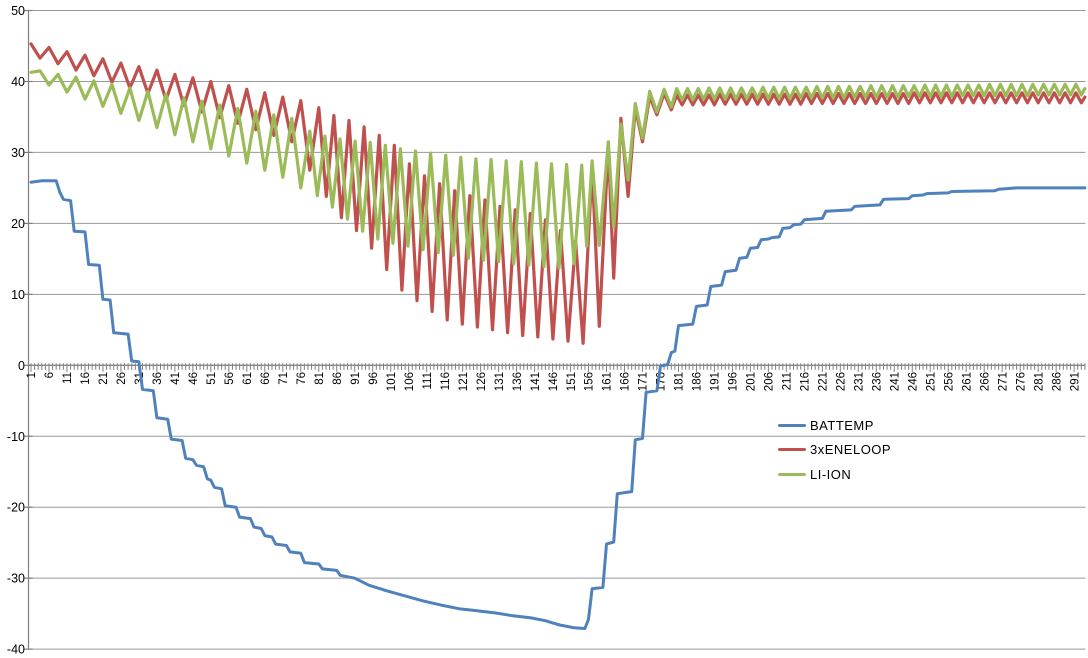  Describe the element at coordinates (554, 381) in the screenshot. I see `x-tick-label: 146` at that location.